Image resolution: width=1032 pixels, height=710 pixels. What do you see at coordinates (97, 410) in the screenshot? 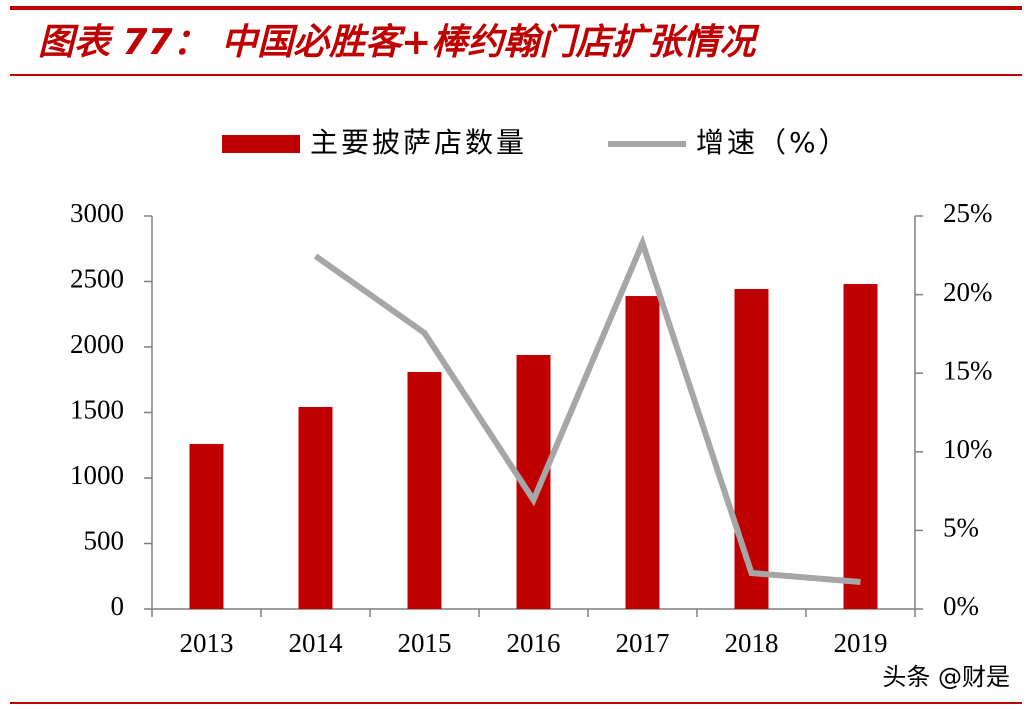
I see `y-tick-label: 1500` at bounding box center [97, 410].